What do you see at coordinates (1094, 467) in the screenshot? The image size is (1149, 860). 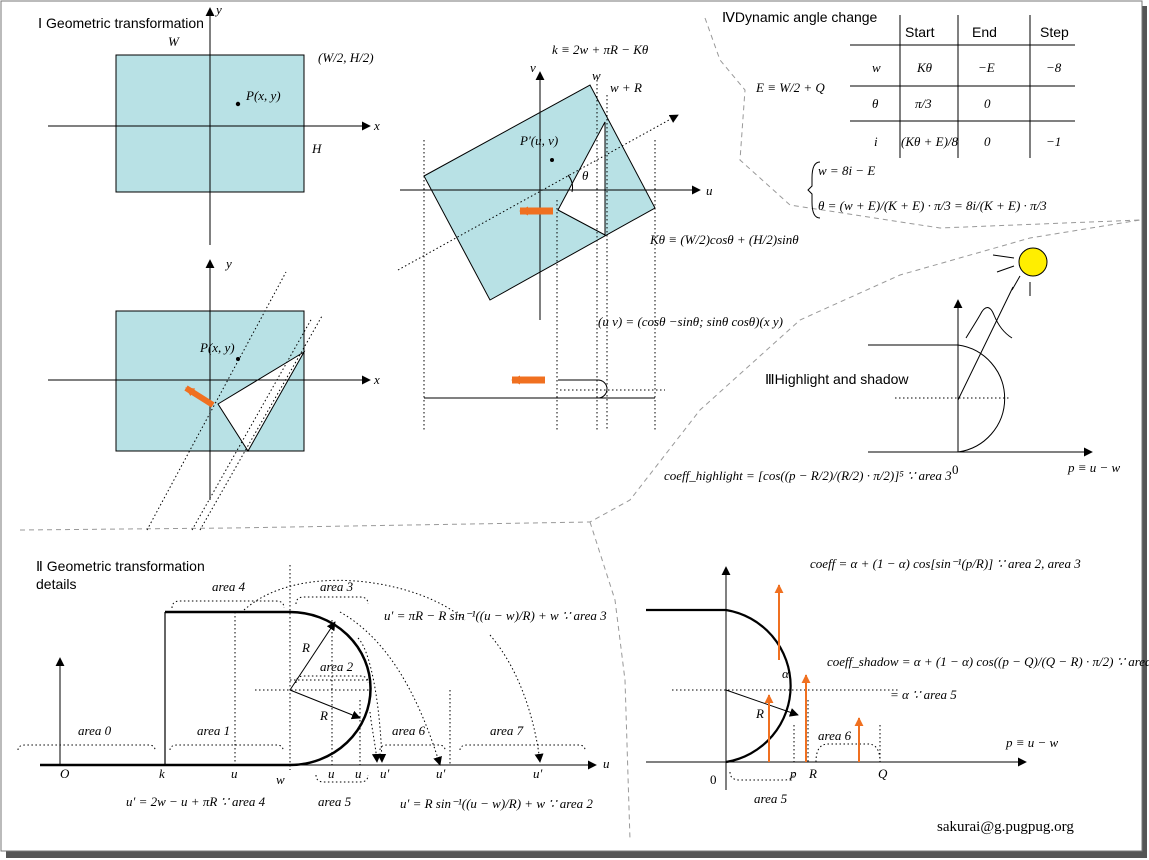 I see `p-definition: p ≡ u − w` at bounding box center [1094, 467].